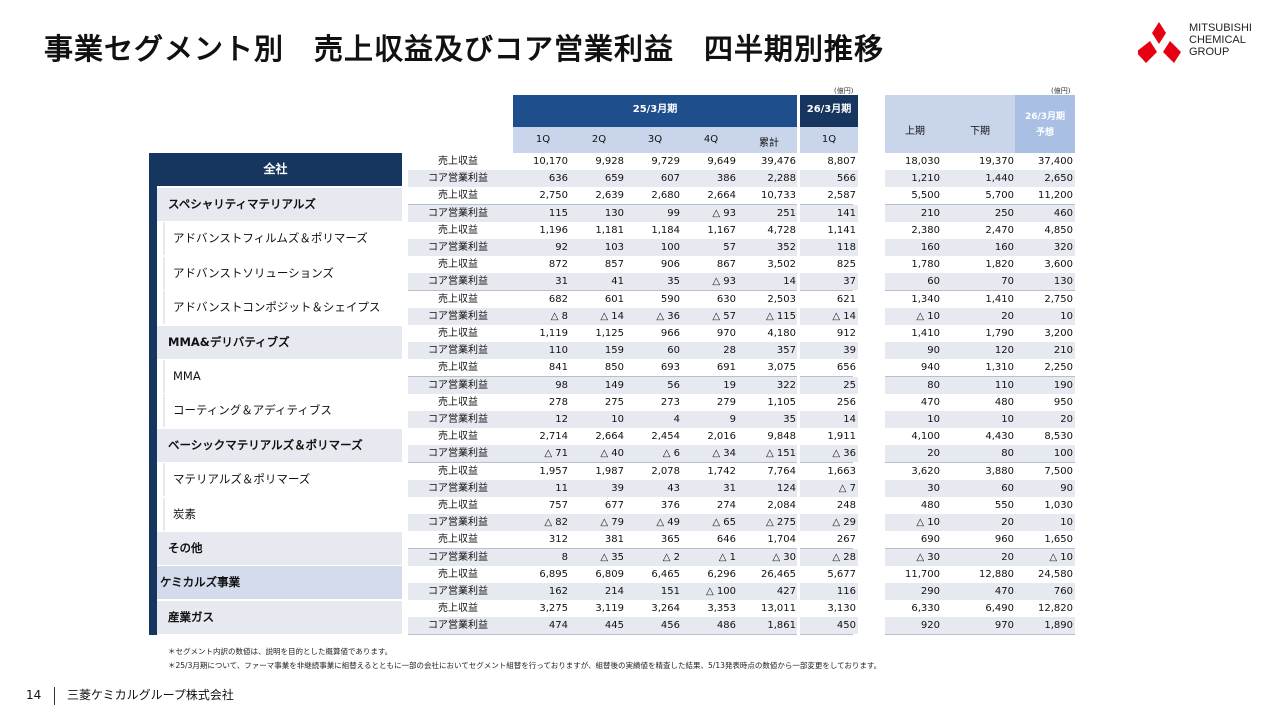 The width and height of the screenshot is (1280, 720). What do you see at coordinates (726, 299) in the screenshot?
I see `table-cell: 630` at bounding box center [726, 299].